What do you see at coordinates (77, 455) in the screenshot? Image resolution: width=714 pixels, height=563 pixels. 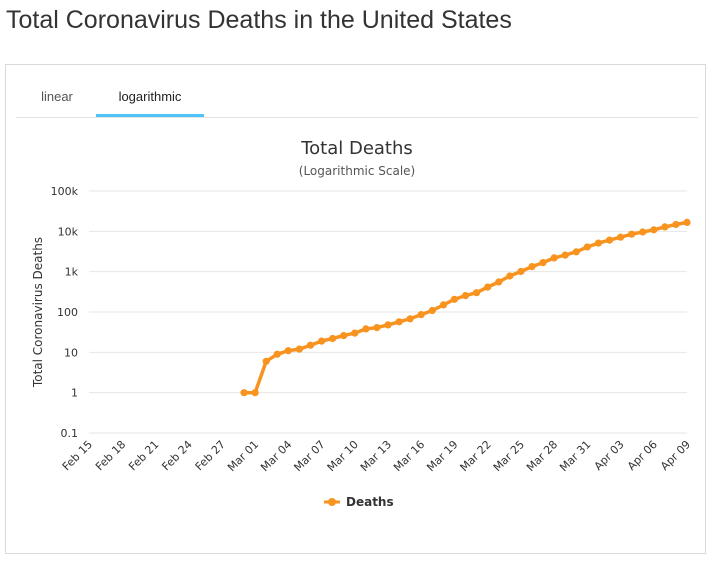 I see `x-tick-label: Feb 15` at bounding box center [77, 455].